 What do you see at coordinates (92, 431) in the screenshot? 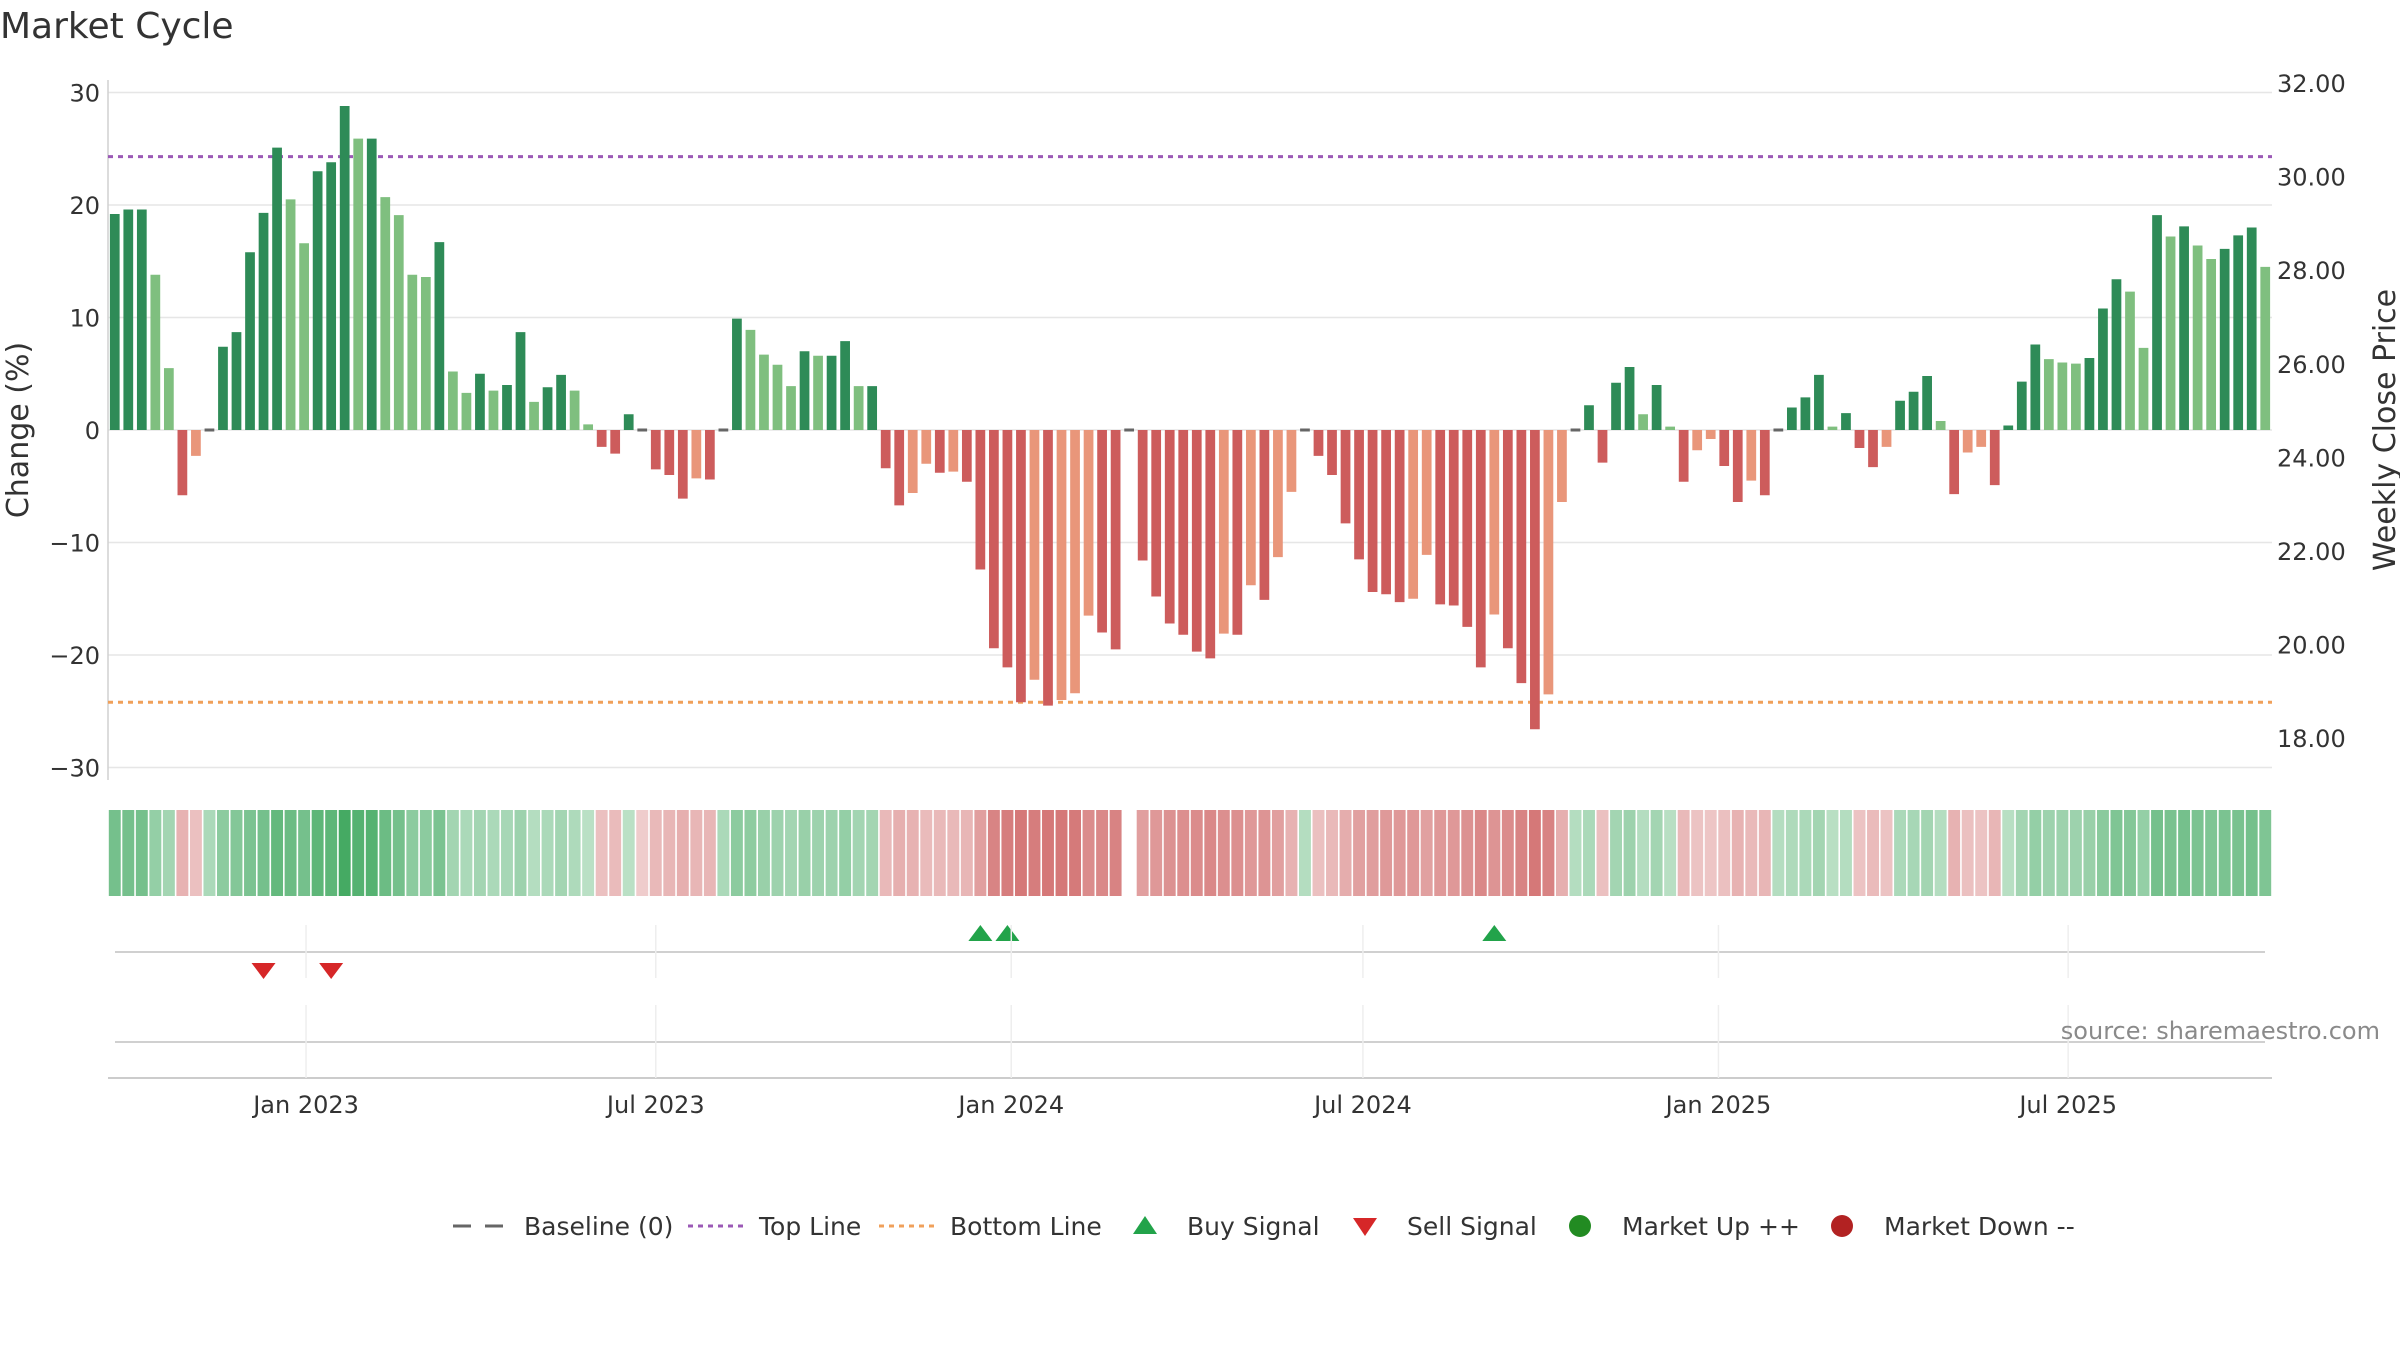
I see `y-tick-label: 0` at bounding box center [92, 431].